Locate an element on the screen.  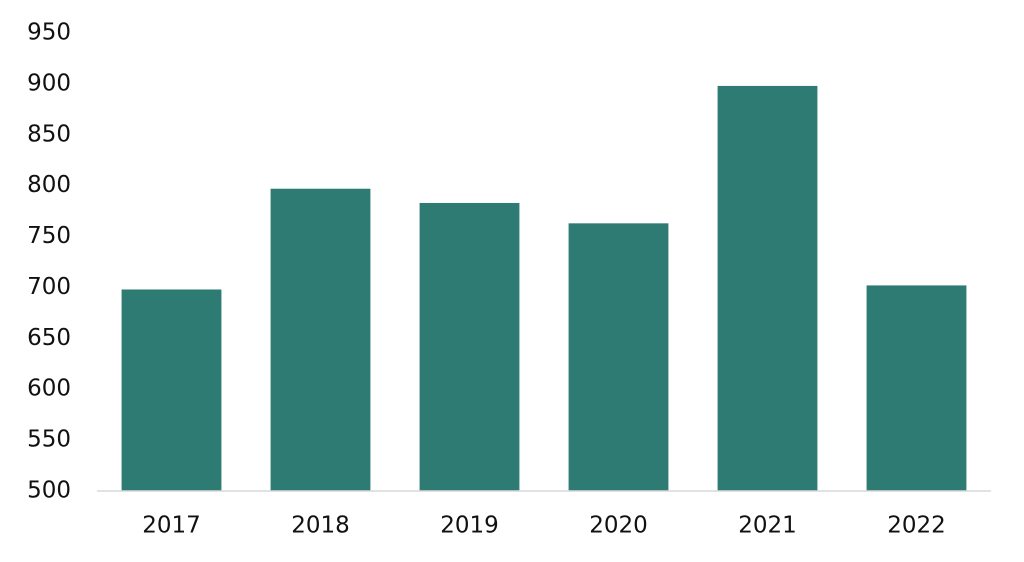
x-tick-label: 2022 is located at coordinates (916, 526).